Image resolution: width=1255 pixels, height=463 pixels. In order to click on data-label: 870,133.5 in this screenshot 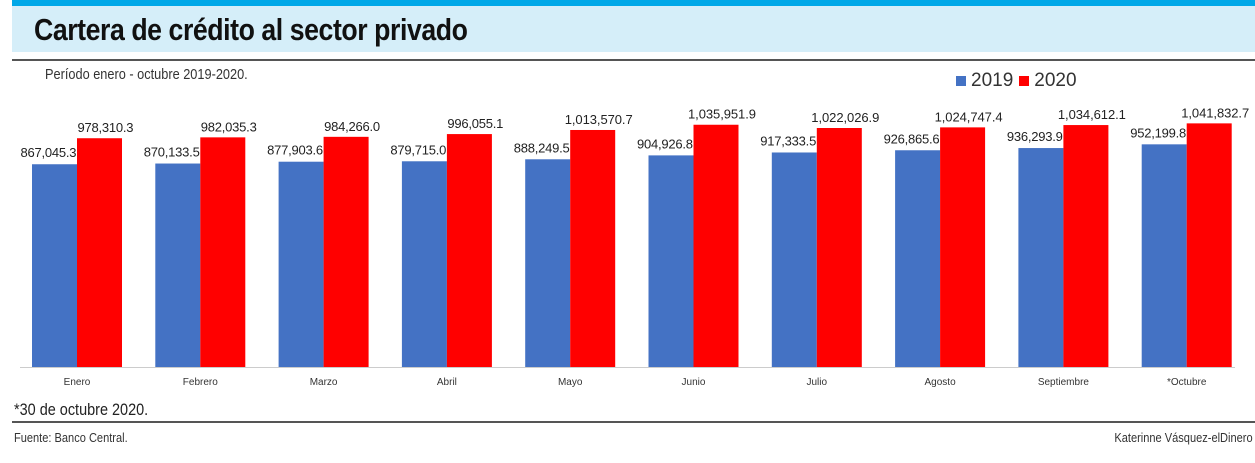, I will do `click(172, 152)`.